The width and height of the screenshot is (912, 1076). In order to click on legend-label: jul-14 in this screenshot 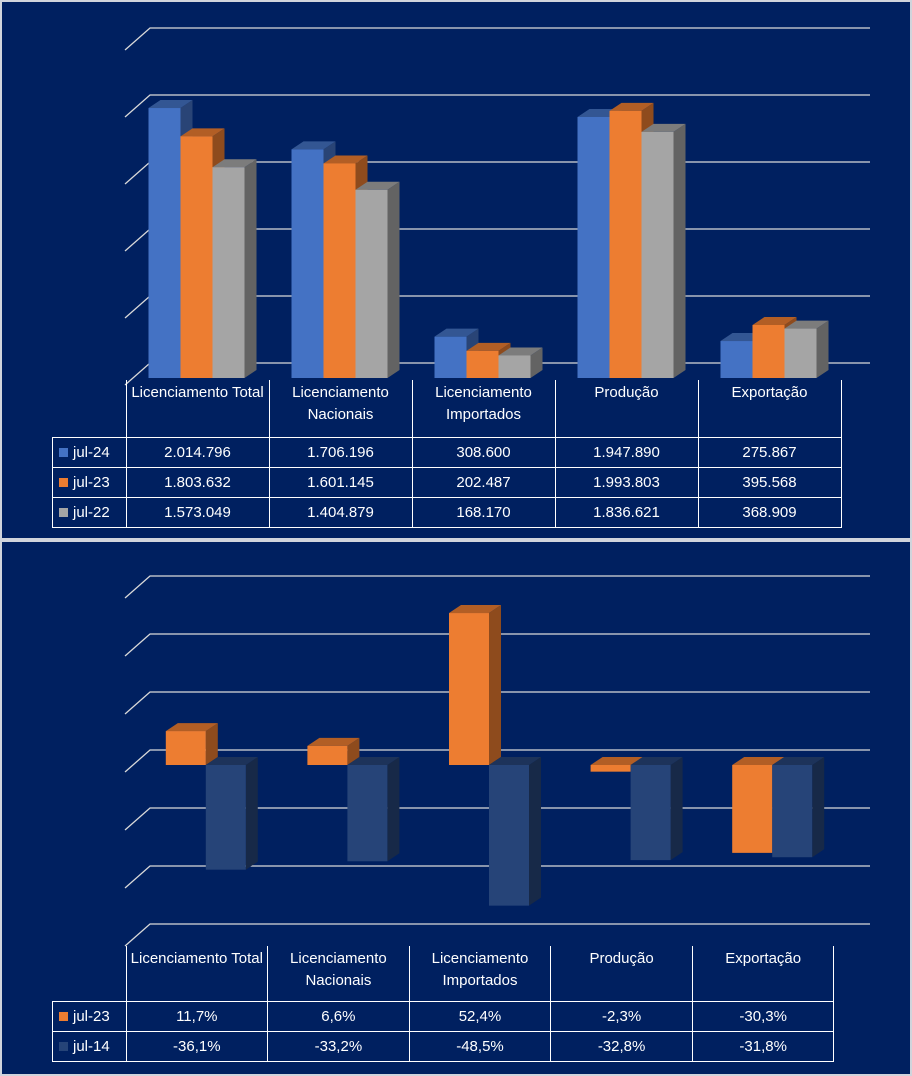, I will do `click(91, 1046)`.